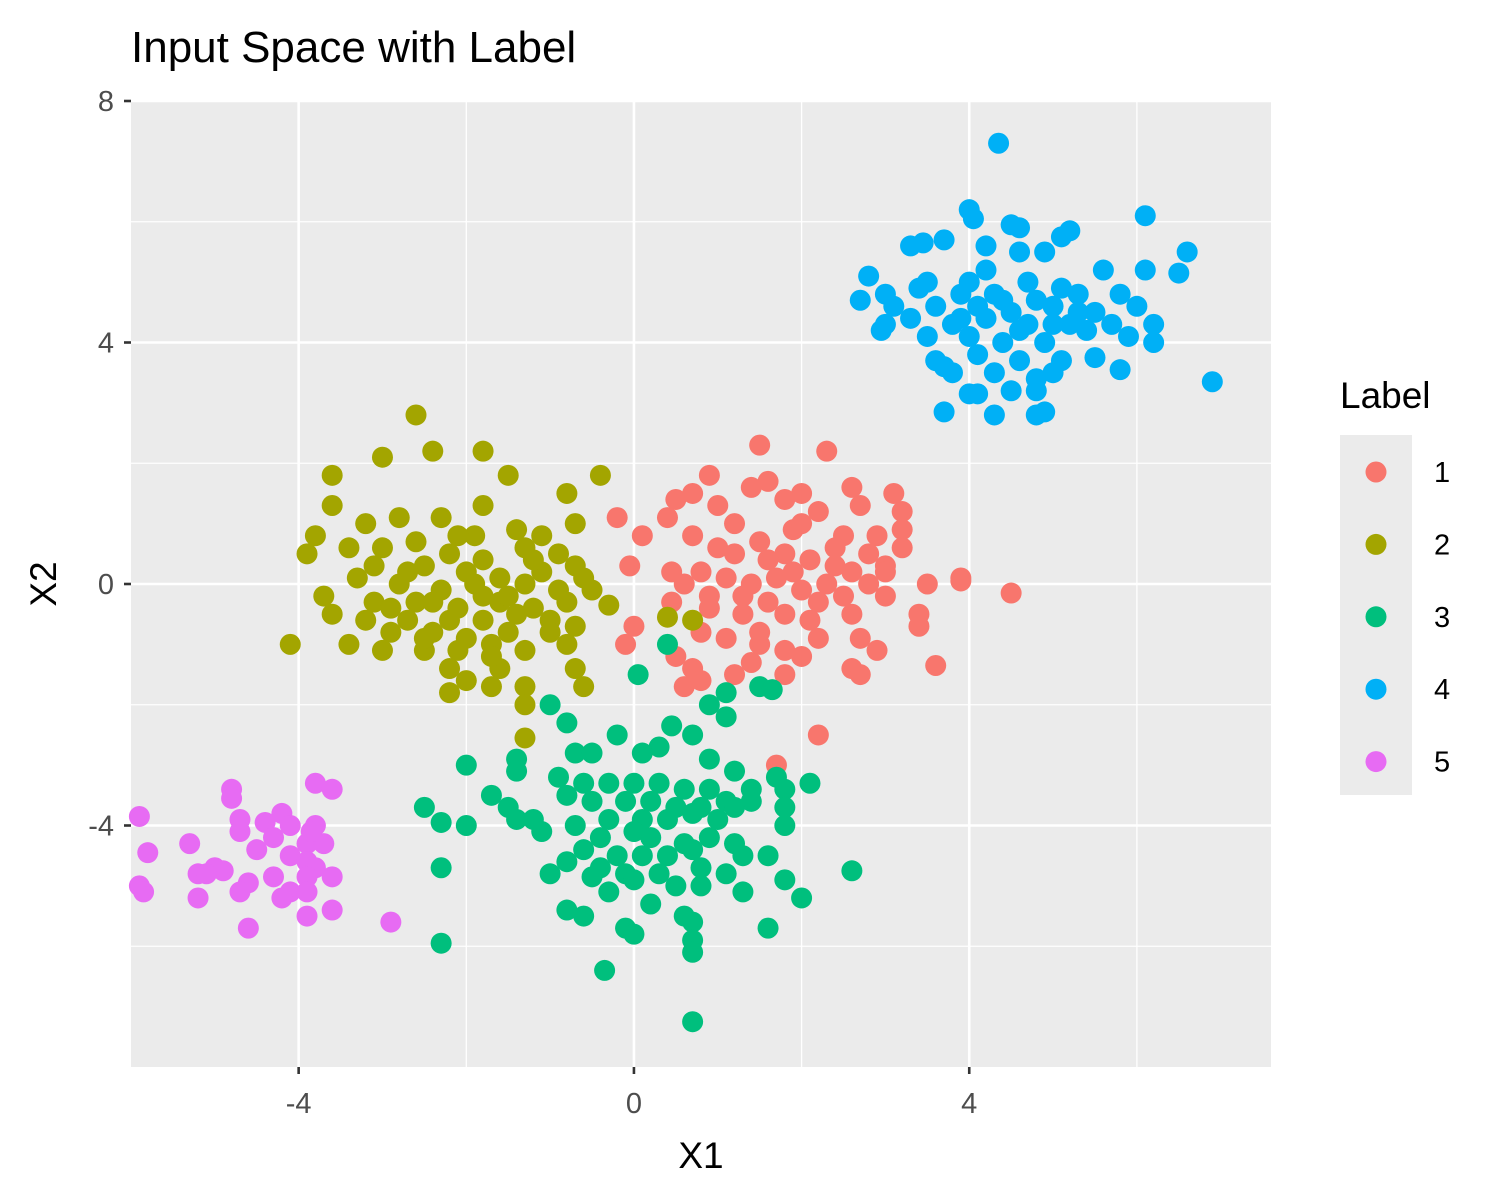 Image resolution: width=1500 pixels, height=1200 pixels. I want to click on x-tick-label: 4, so click(969, 1104).